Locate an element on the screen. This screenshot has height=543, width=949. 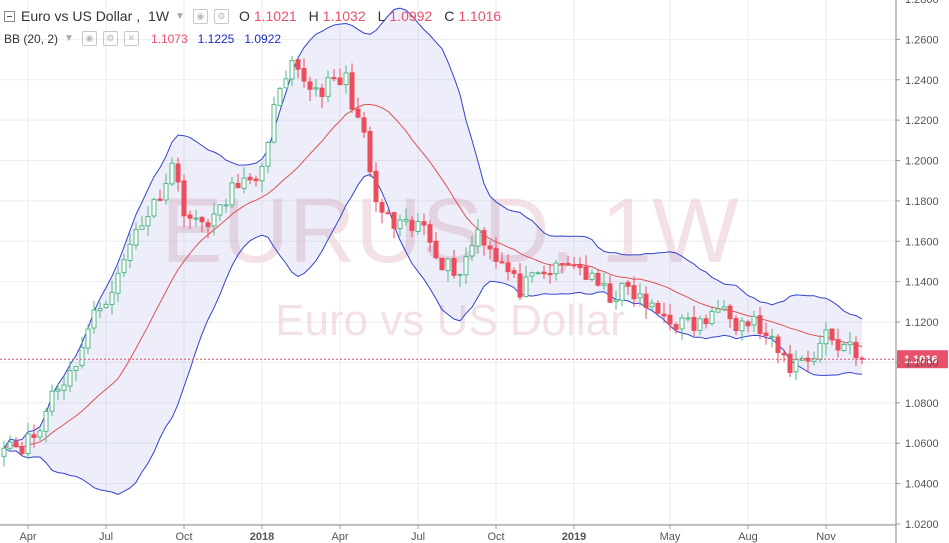
x-tick-label: 2019 is located at coordinates (574, 537).